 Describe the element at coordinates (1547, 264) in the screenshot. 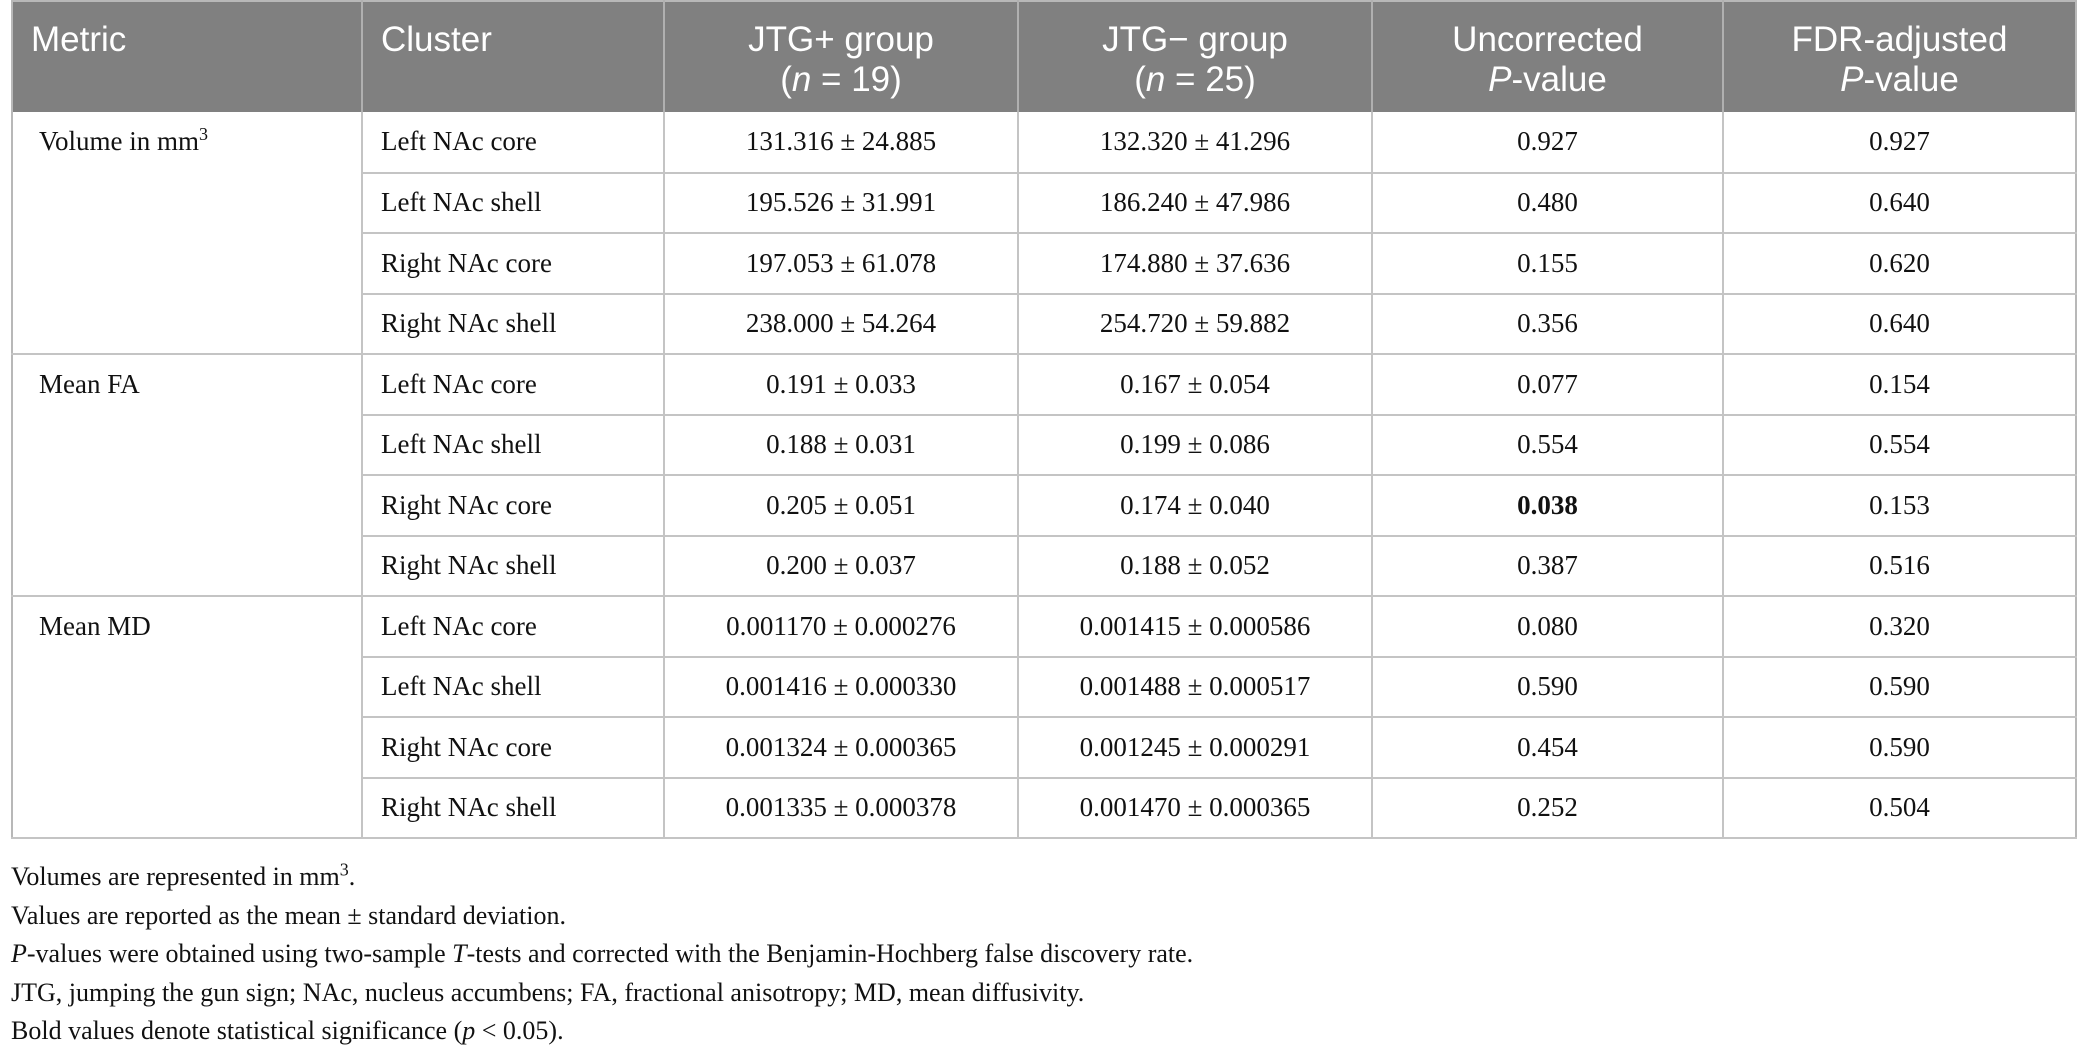

I see `uncorrected-p-cell: 0.155` at that location.